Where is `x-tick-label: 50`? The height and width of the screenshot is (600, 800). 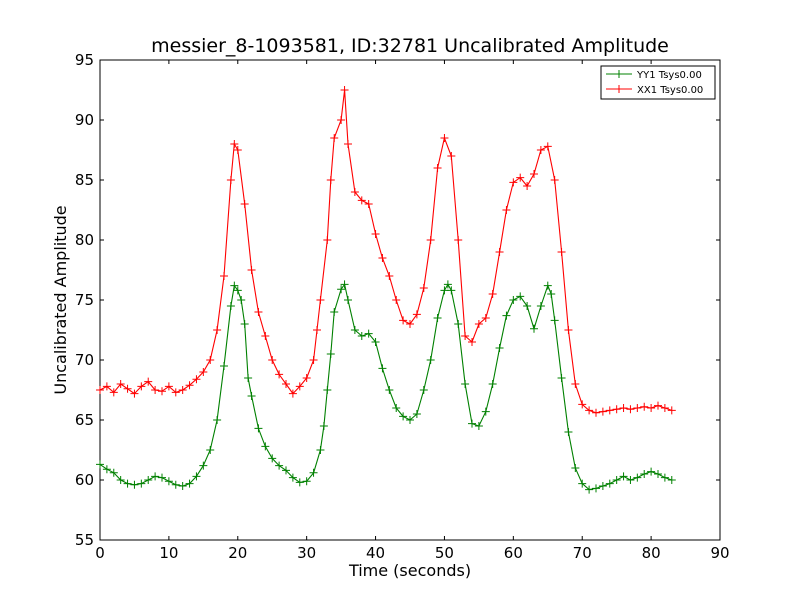 x-tick-label: 50 is located at coordinates (444, 553).